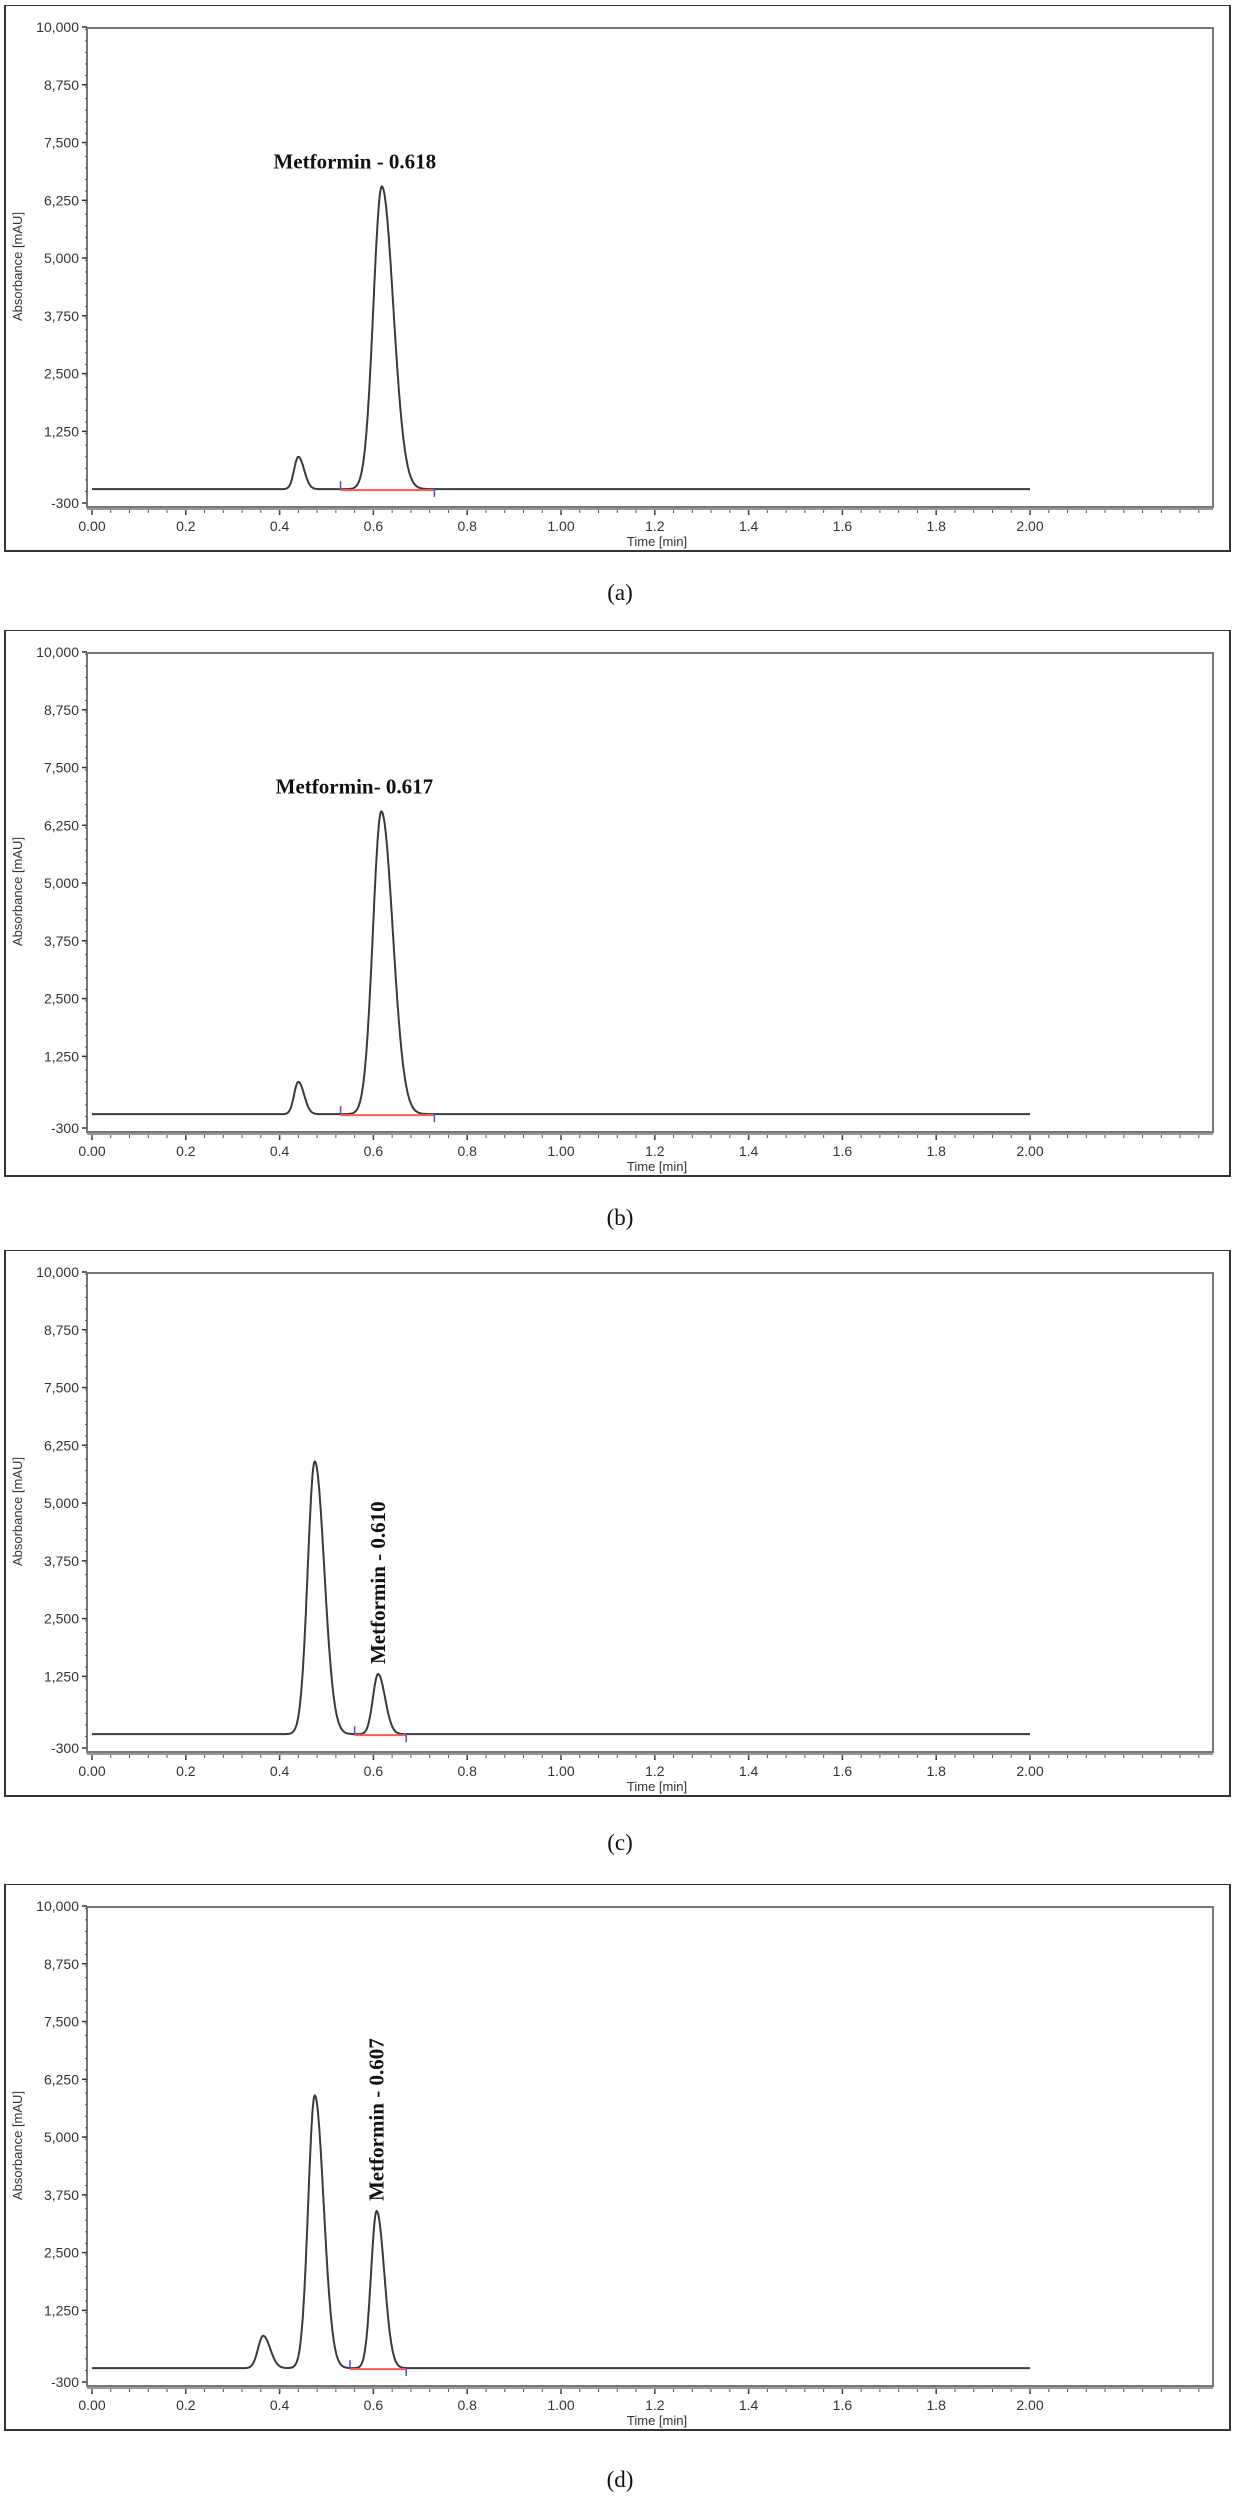 The height and width of the screenshot is (2500, 1240). What do you see at coordinates (843, 1771) in the screenshot?
I see `x-tick-label: 1.6` at bounding box center [843, 1771].